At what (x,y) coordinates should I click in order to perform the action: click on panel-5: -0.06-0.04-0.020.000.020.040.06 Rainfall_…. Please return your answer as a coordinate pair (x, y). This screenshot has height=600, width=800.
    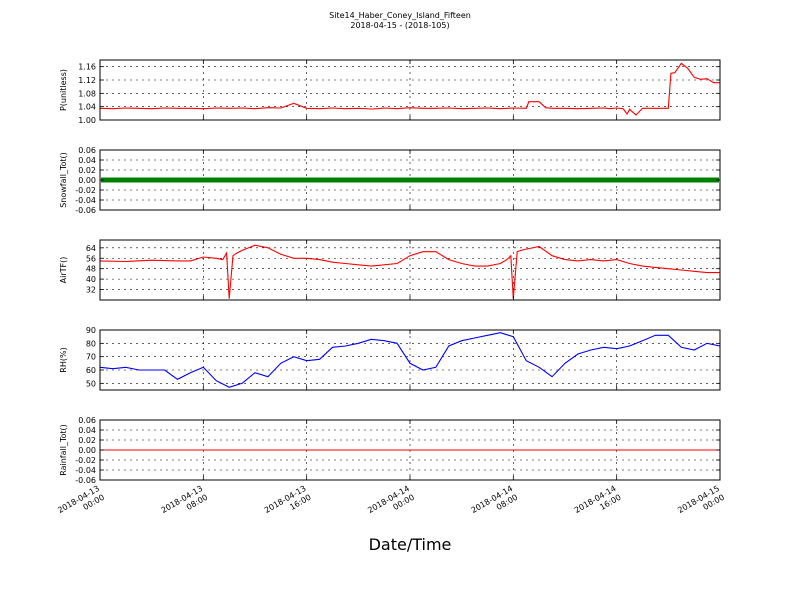
    Looking at the image, I should click on (390, 450).